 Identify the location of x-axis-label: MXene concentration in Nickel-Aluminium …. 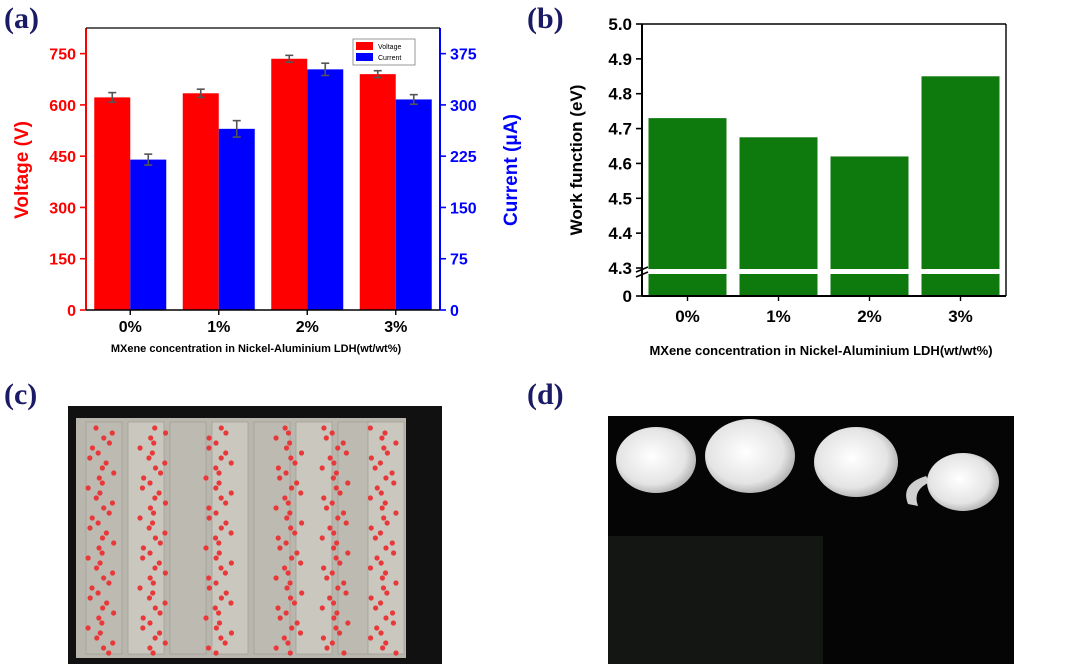
(820, 350).